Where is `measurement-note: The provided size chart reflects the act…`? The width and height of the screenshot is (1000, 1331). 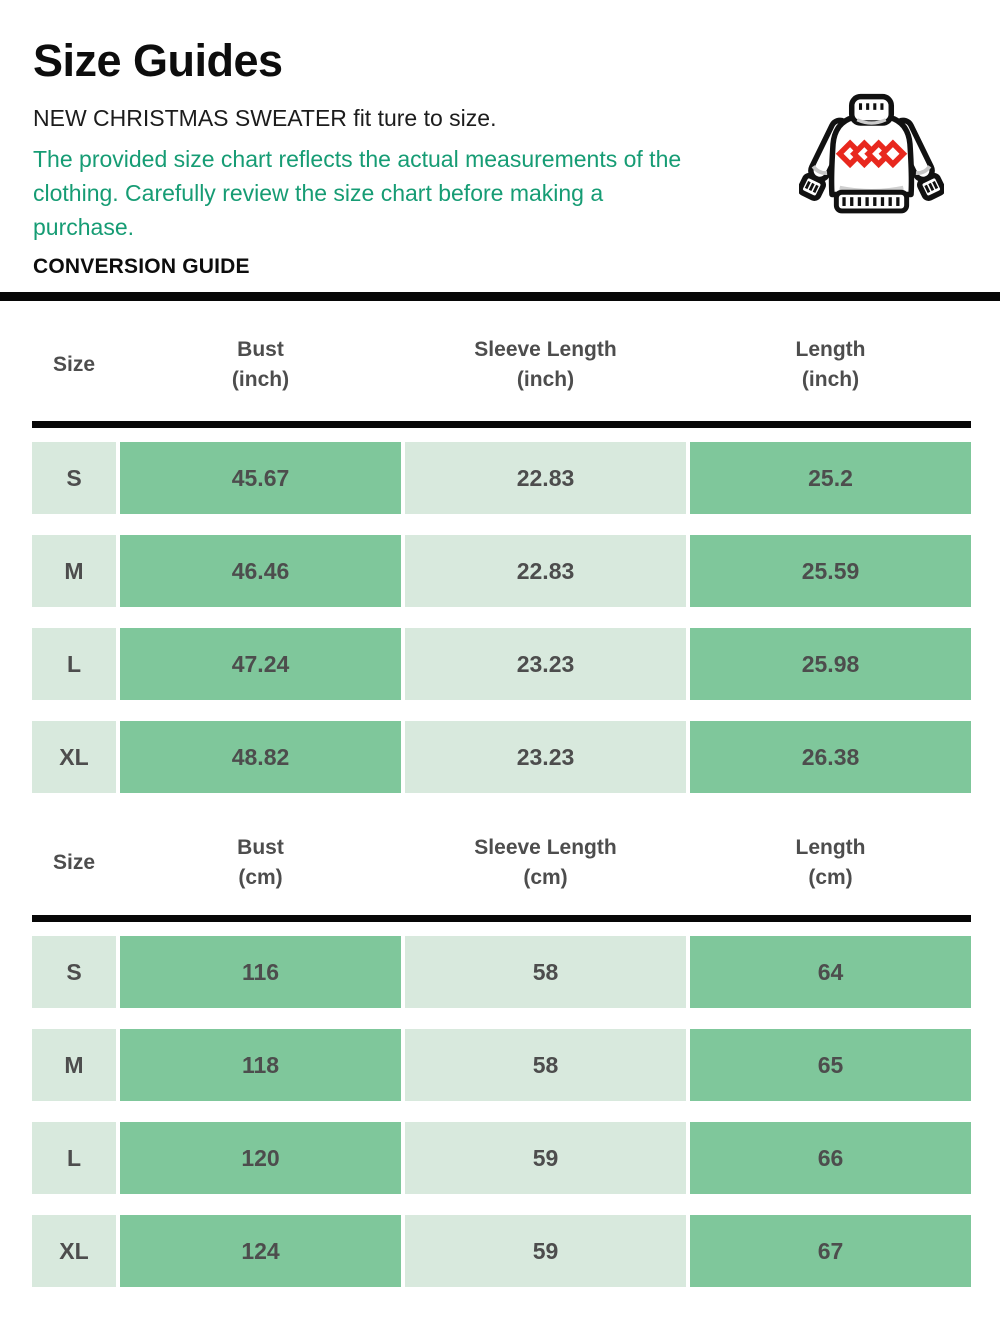 measurement-note: The provided size chart reflects the act… is located at coordinates (357, 193).